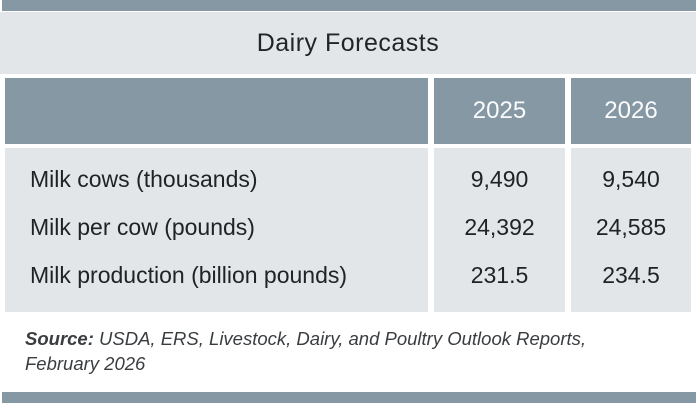 Image resolution: width=696 pixels, height=403 pixels. Describe the element at coordinates (142, 226) in the screenshot. I see `row-label-milk-per-cow: Milk per cow (pounds)` at that location.